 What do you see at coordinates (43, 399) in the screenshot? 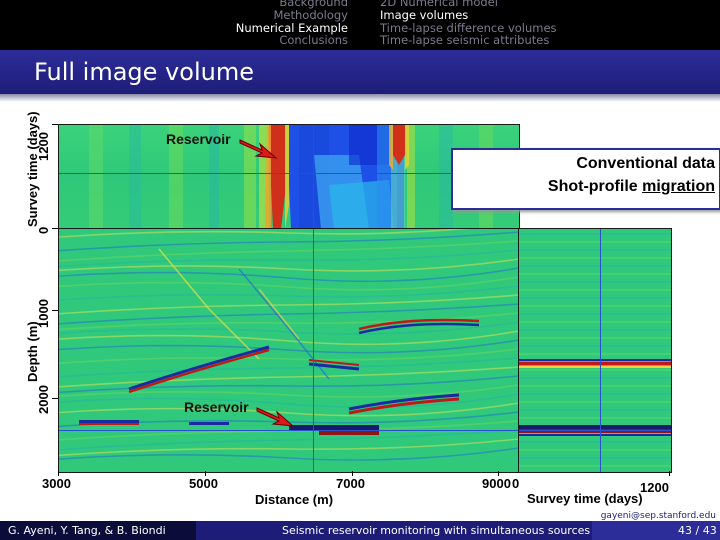
I see `depth-tick-2000: 2000` at bounding box center [43, 399].